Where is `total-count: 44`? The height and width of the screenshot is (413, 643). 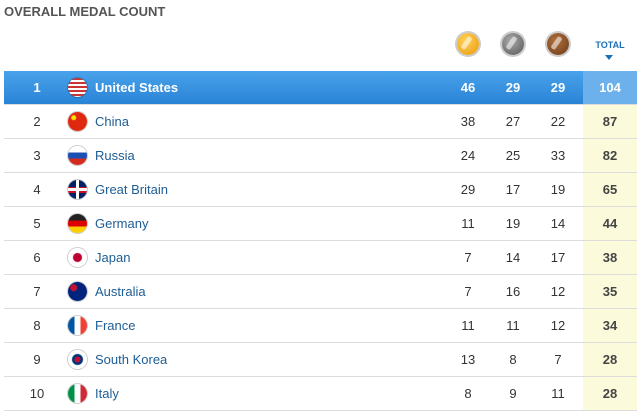
total-count: 44 is located at coordinates (610, 223).